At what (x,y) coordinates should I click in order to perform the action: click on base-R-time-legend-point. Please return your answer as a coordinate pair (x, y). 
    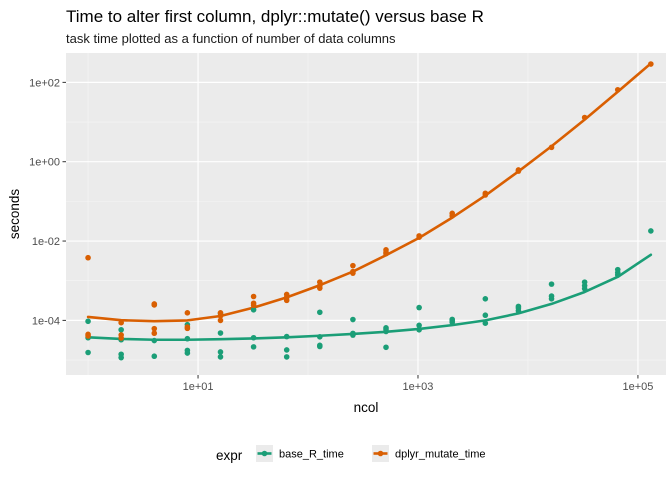
    Looking at the image, I should click on (264, 453).